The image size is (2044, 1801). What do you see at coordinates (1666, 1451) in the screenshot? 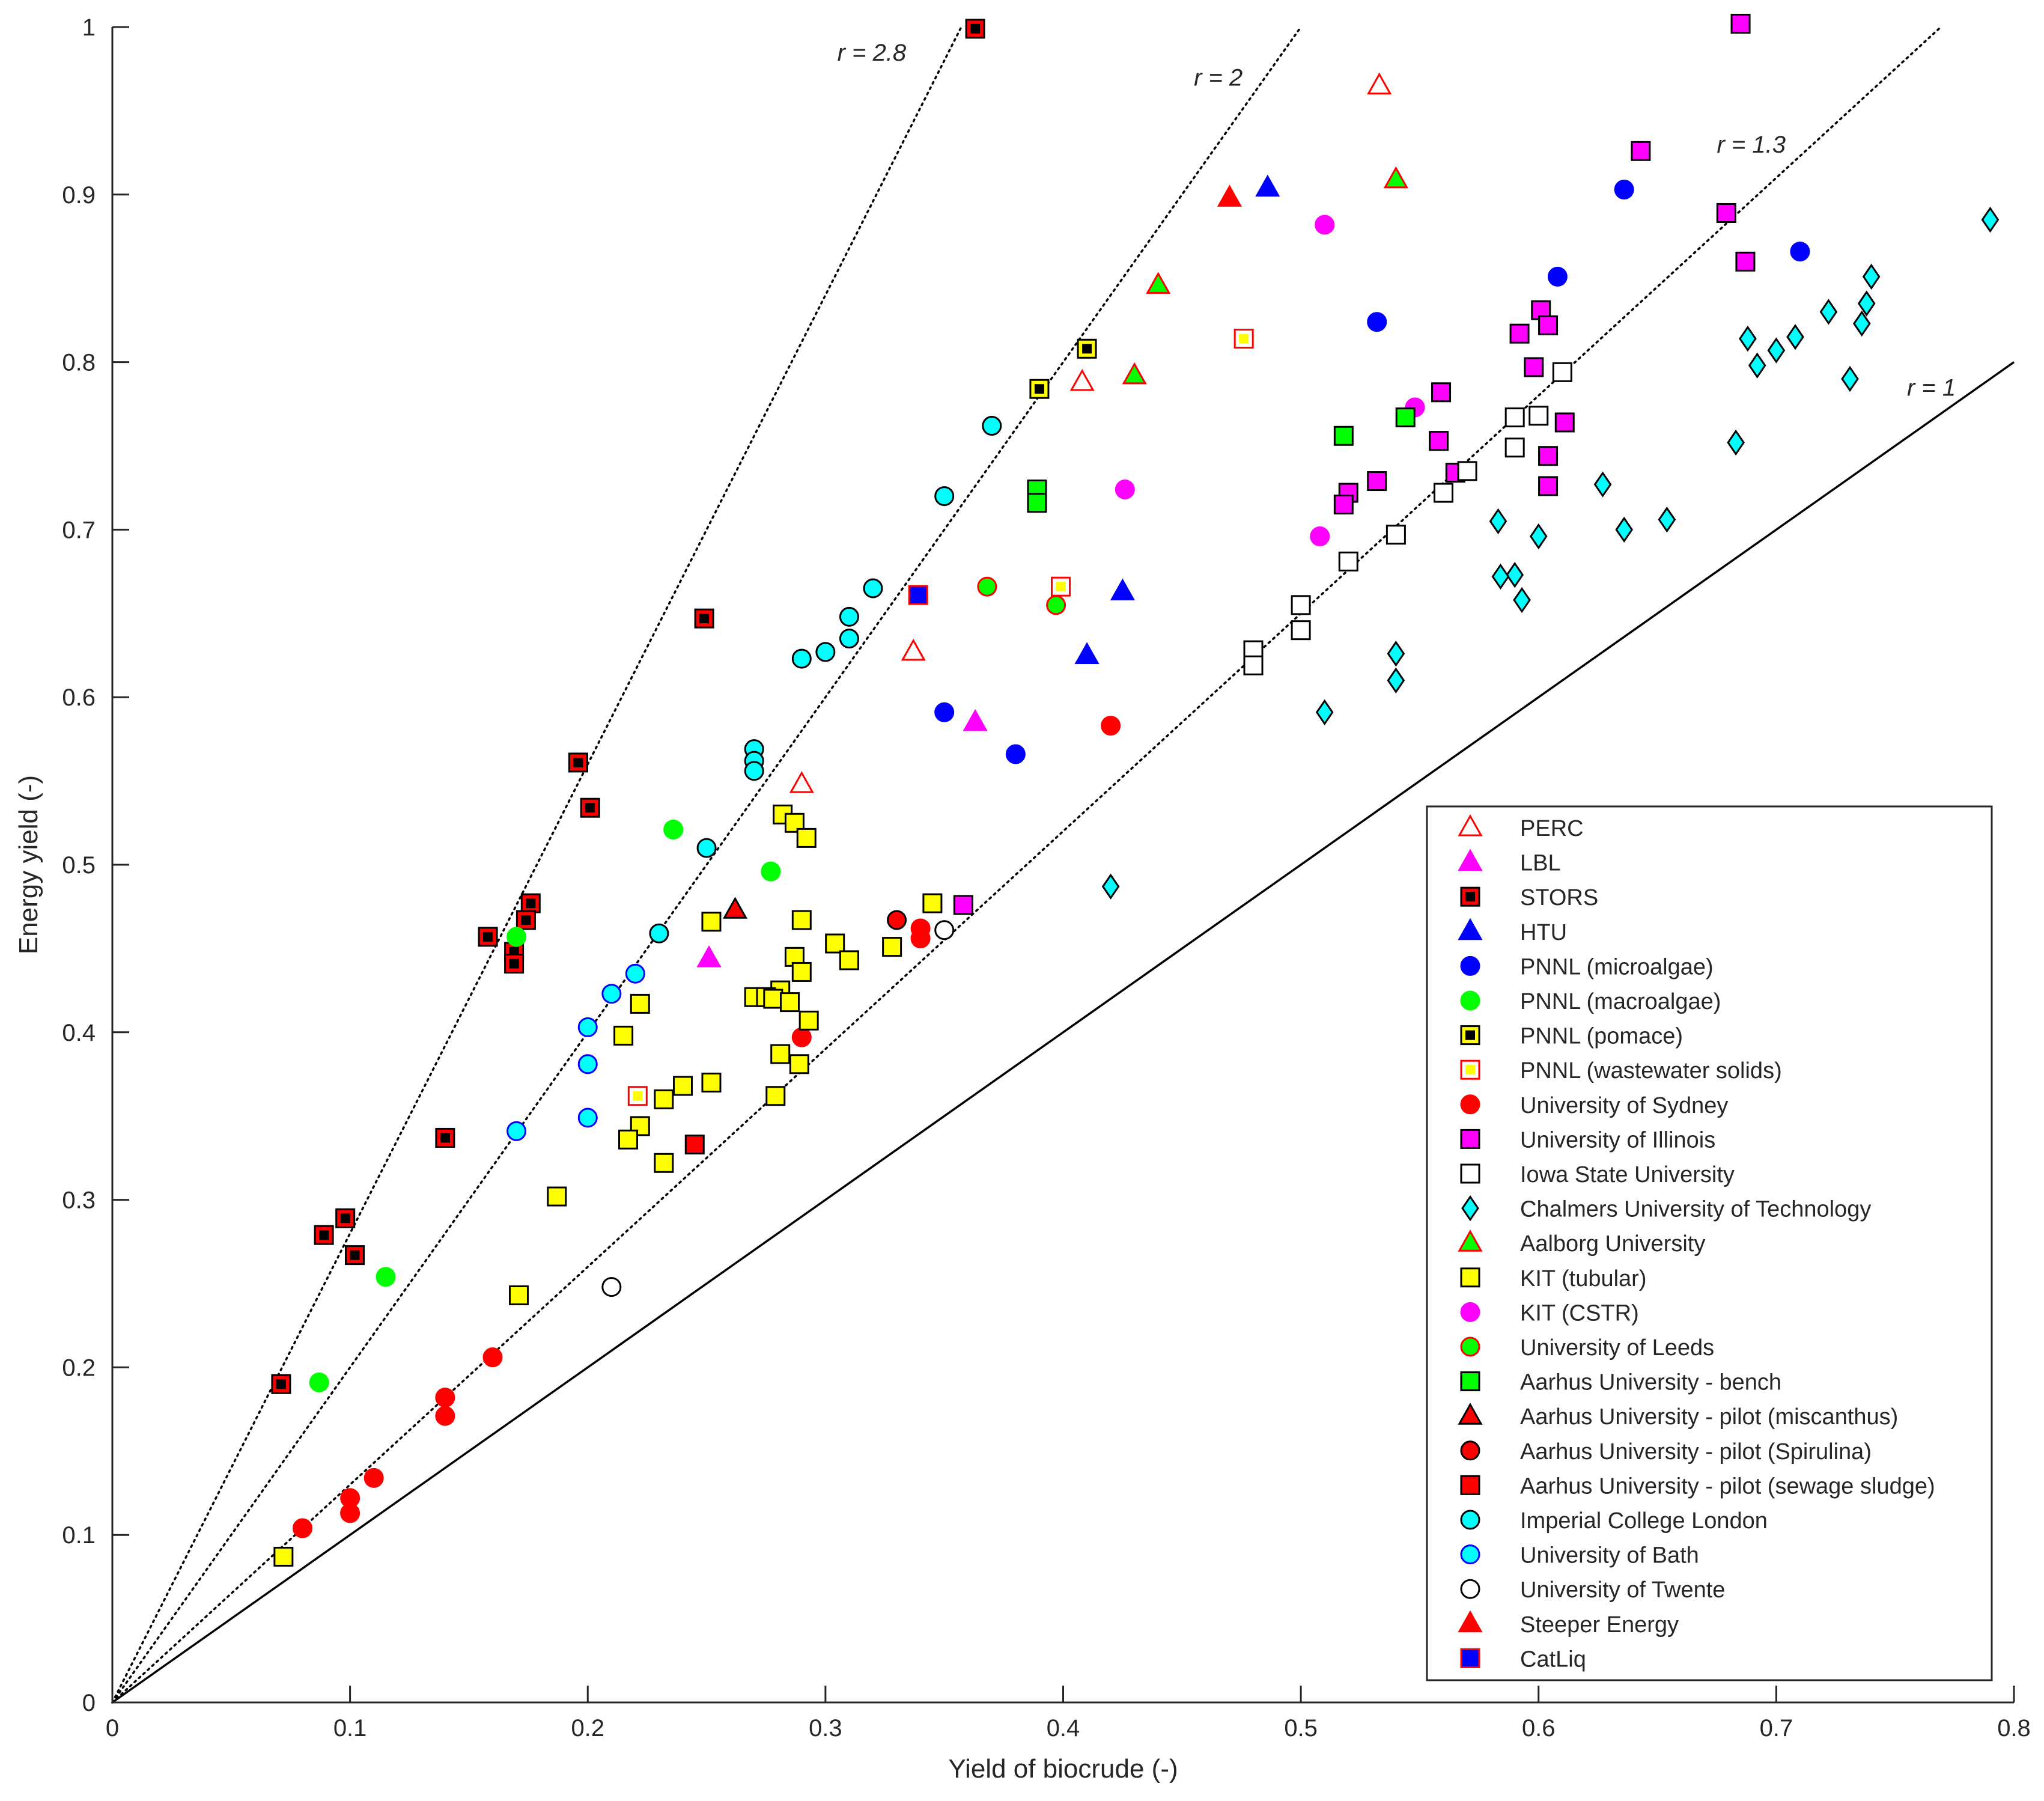
I see `legend-entry: Aarhus University - pilot (Spirulina)` at bounding box center [1666, 1451].